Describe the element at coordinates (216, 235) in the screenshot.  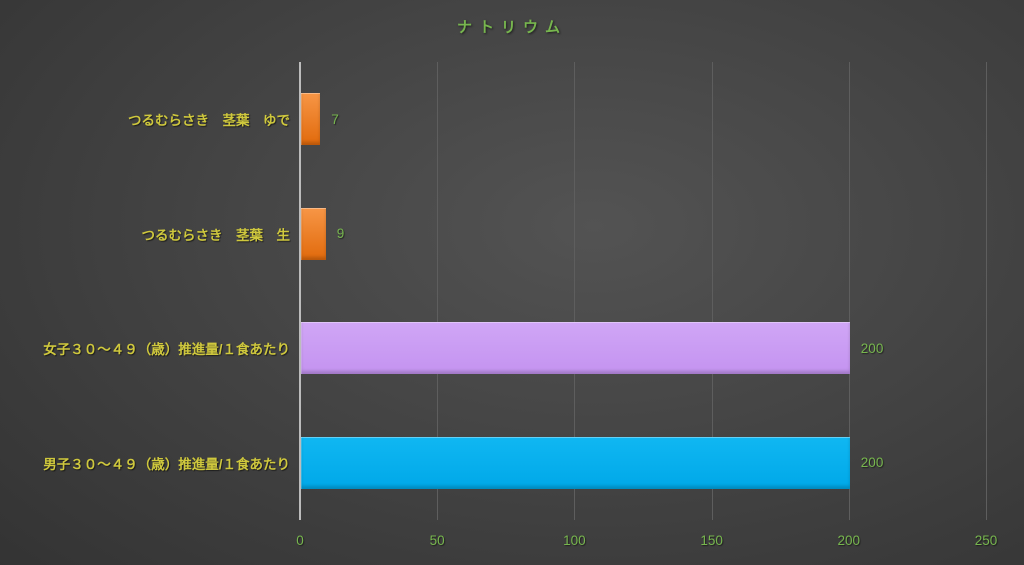
I see `category-label: つるむらさき 茎葉 生` at that location.